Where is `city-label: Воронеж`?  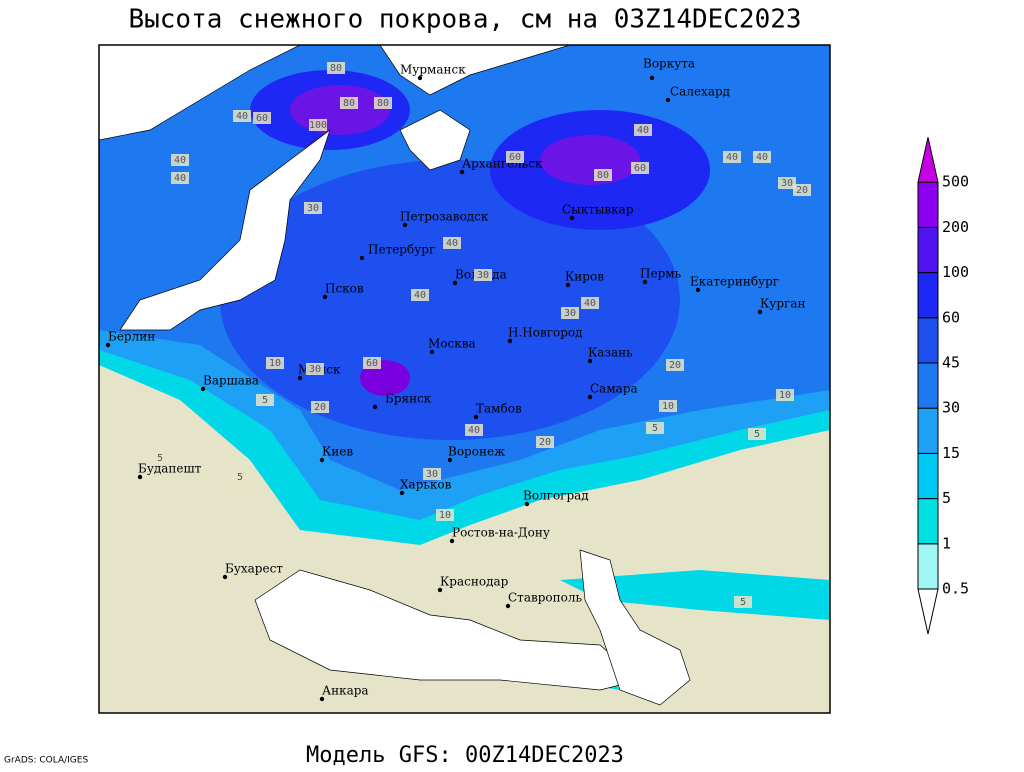 city-label: Воронеж is located at coordinates (476, 452).